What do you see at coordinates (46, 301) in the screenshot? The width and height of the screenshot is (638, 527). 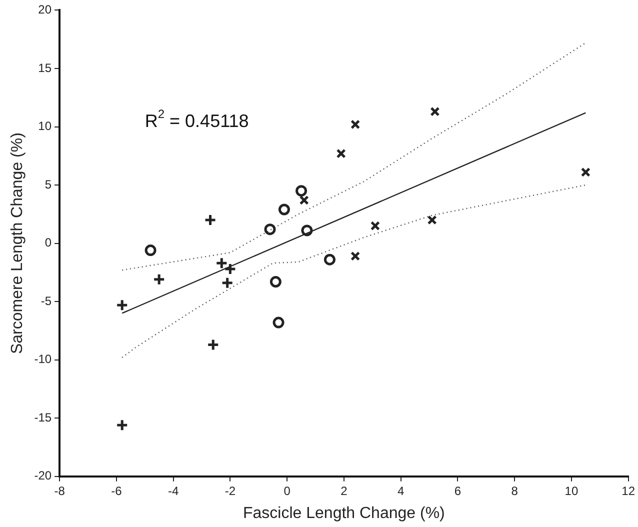 I see `y-tick-label: -5` at bounding box center [46, 301].